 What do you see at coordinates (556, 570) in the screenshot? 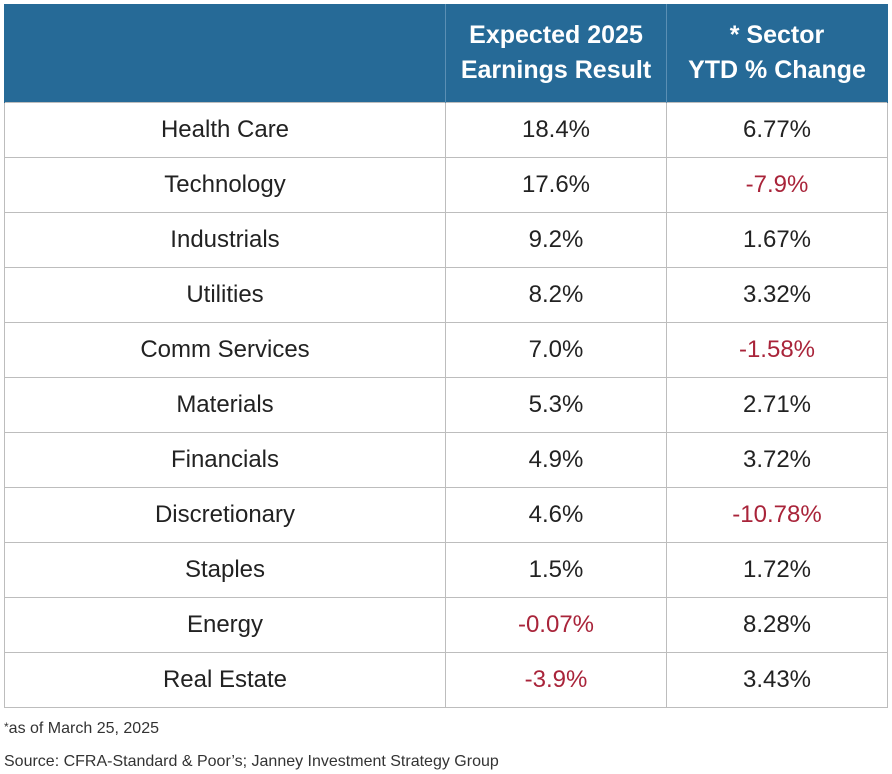
I see `expected-earnings-cell: 1.5%` at bounding box center [556, 570].